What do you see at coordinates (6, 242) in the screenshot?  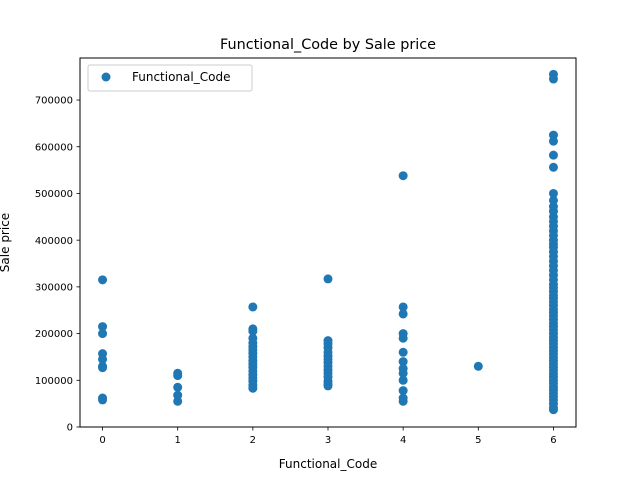 I see `y-axis-label: Sale price` at bounding box center [6, 242].